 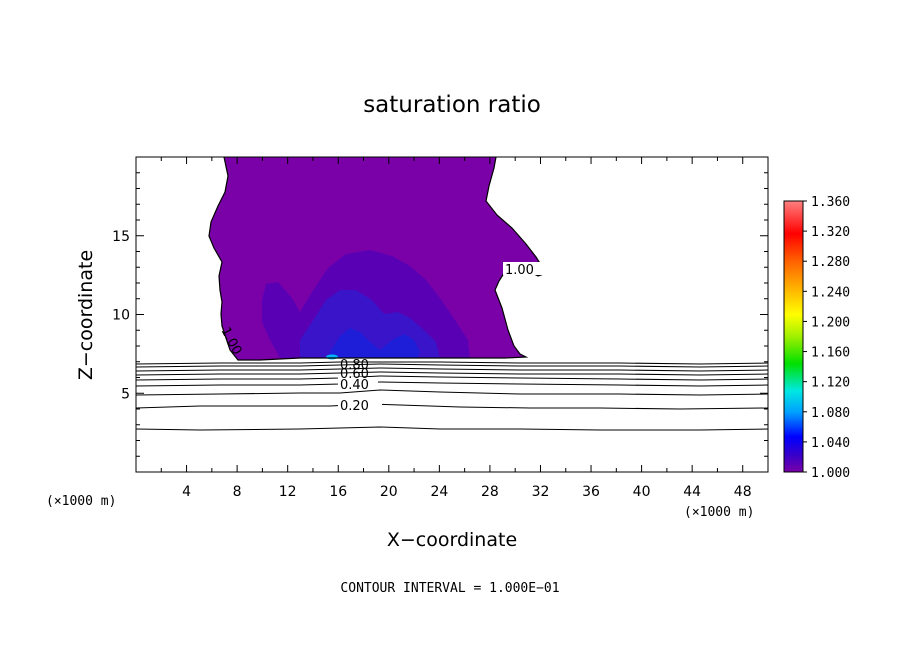 What do you see at coordinates (642, 492) in the screenshot?
I see `x-tick-label: 40` at bounding box center [642, 492].